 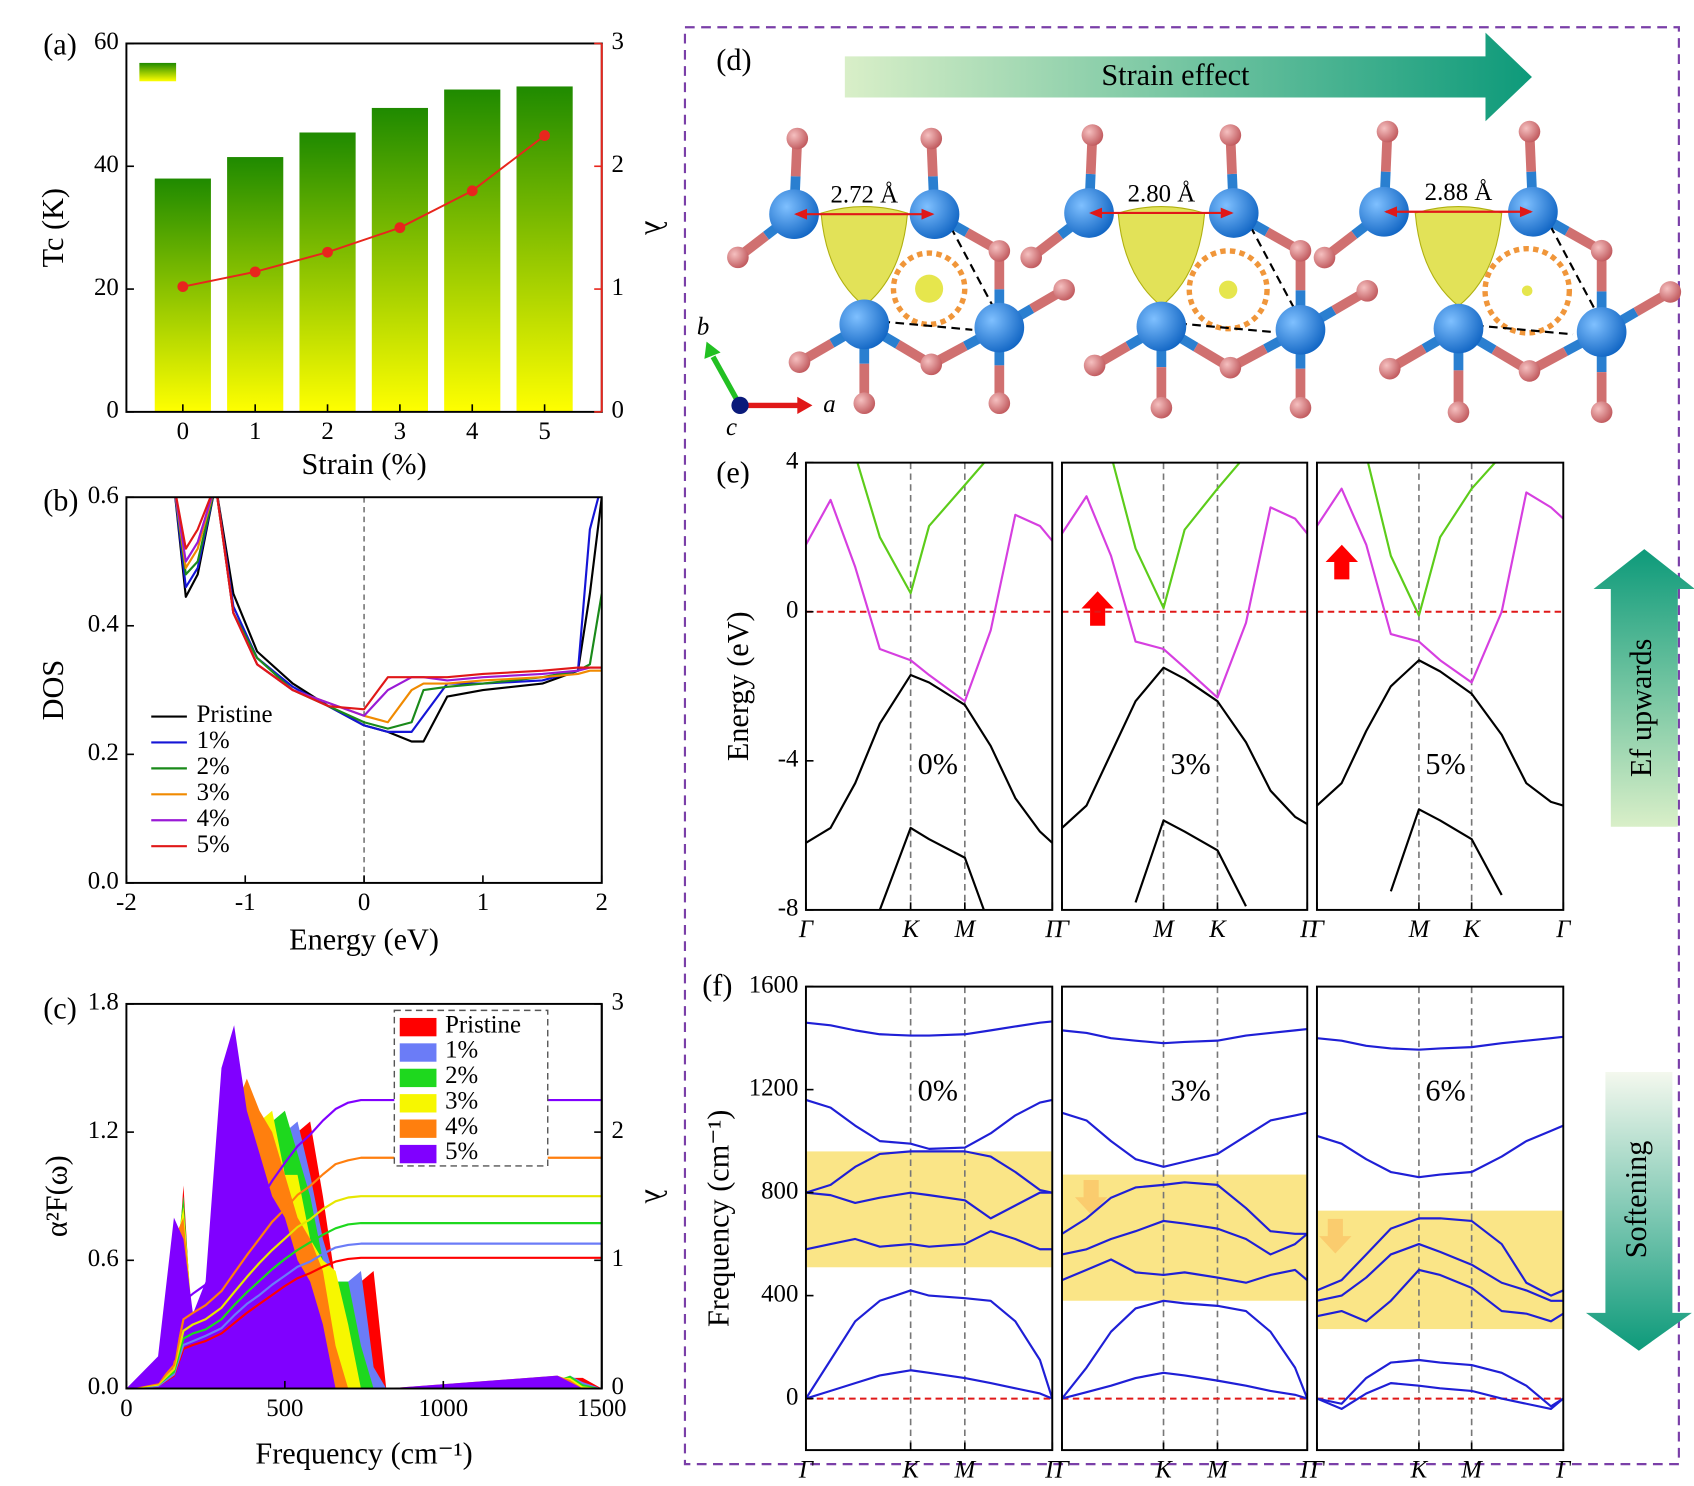 I want to click on y2-axis-label: λ, so click(x=656, y=1196).